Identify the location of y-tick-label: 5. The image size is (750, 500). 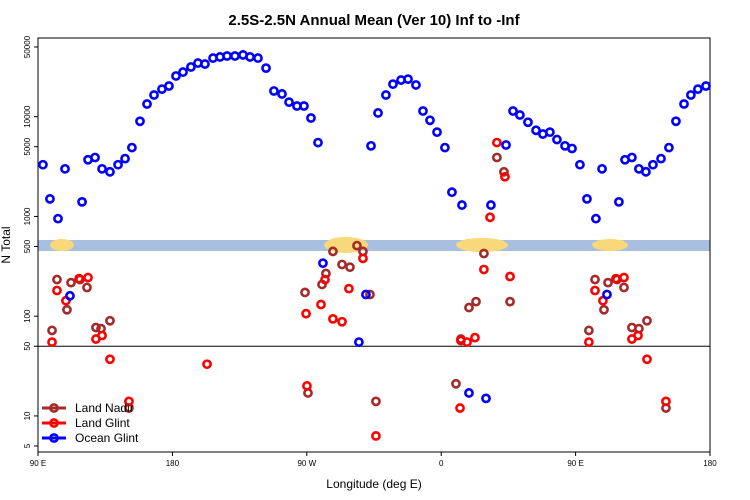
(27, 445).